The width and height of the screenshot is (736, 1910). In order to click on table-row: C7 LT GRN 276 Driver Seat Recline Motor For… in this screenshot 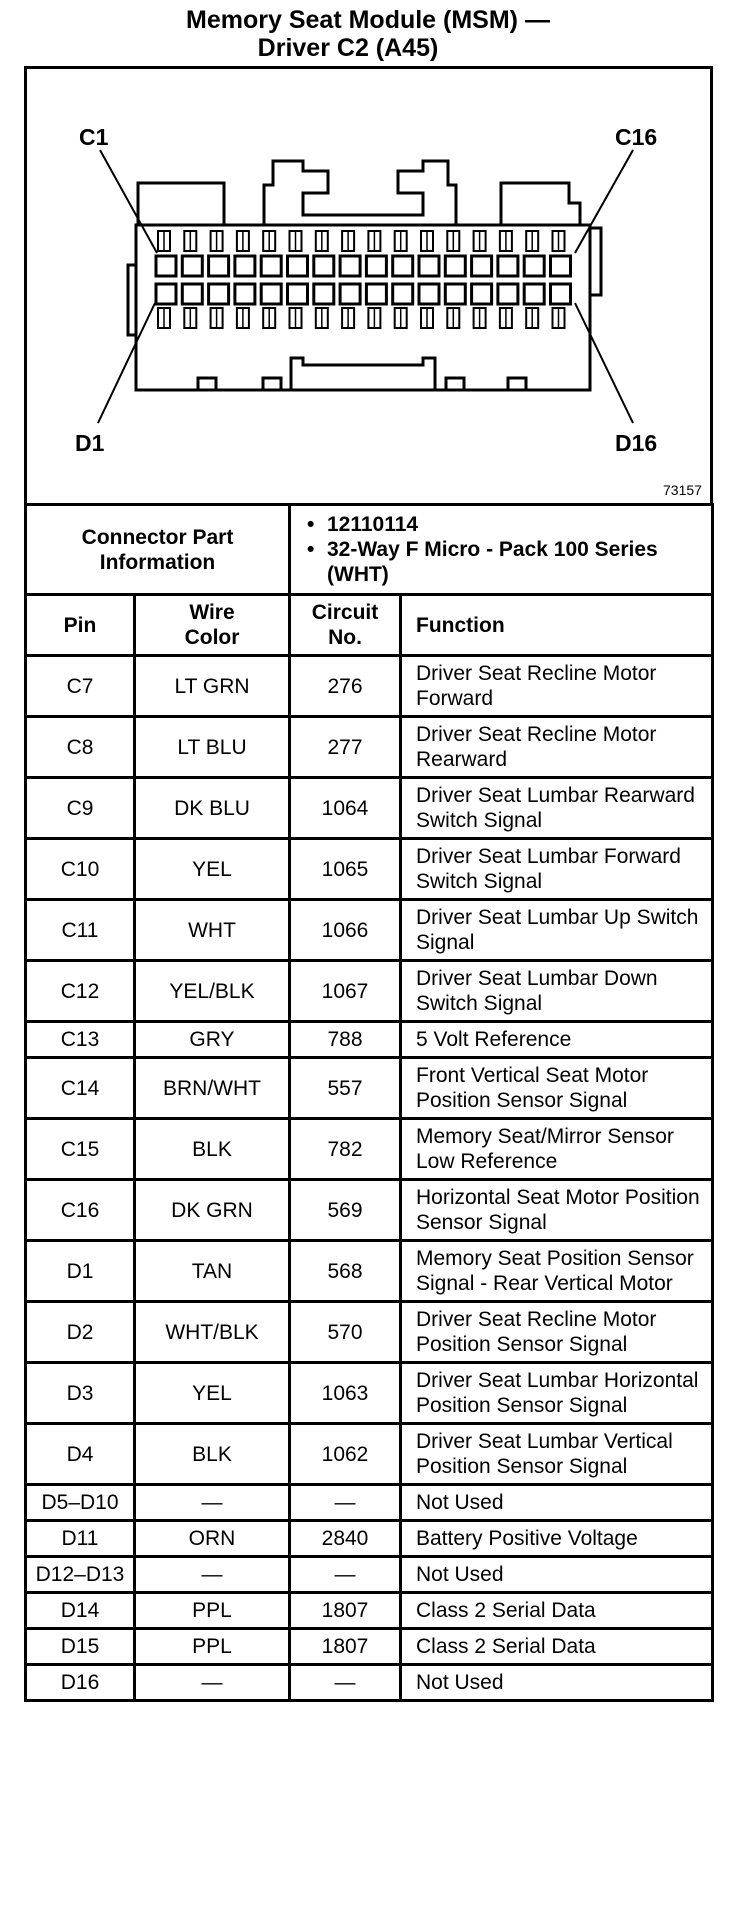, I will do `click(369, 686)`.